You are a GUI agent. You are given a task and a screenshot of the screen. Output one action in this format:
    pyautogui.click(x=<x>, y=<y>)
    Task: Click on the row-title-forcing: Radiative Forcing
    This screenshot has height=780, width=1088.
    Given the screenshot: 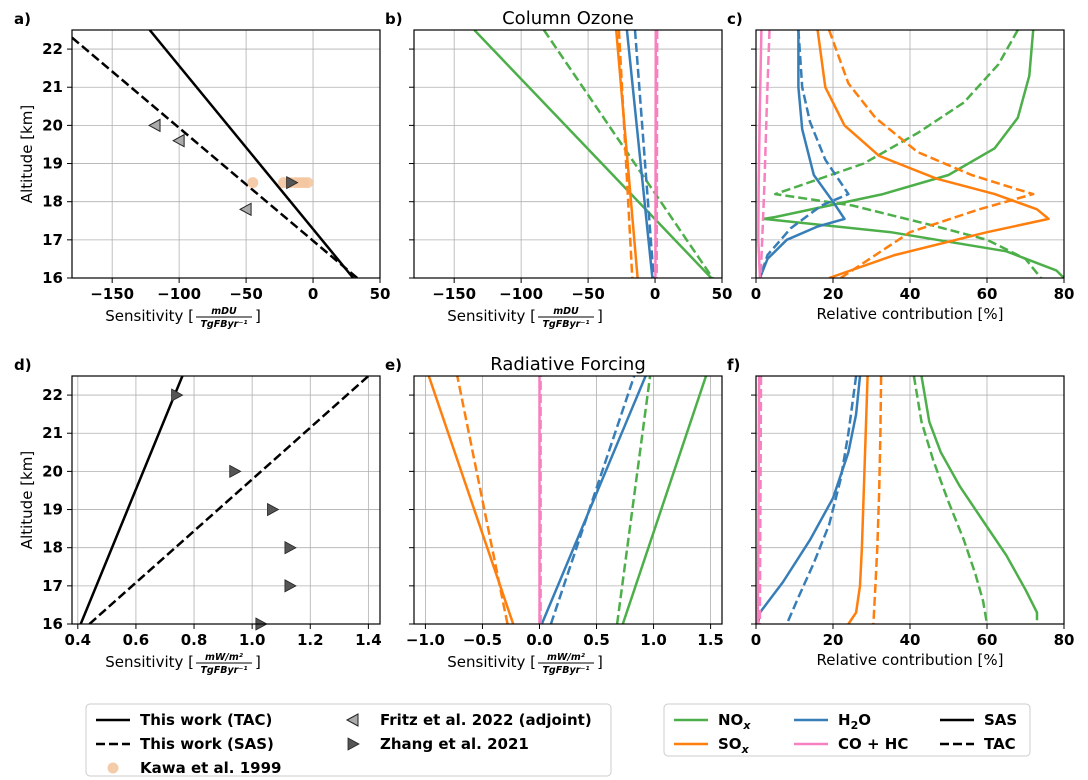 What is the action you would take?
    pyautogui.click(x=568, y=364)
    